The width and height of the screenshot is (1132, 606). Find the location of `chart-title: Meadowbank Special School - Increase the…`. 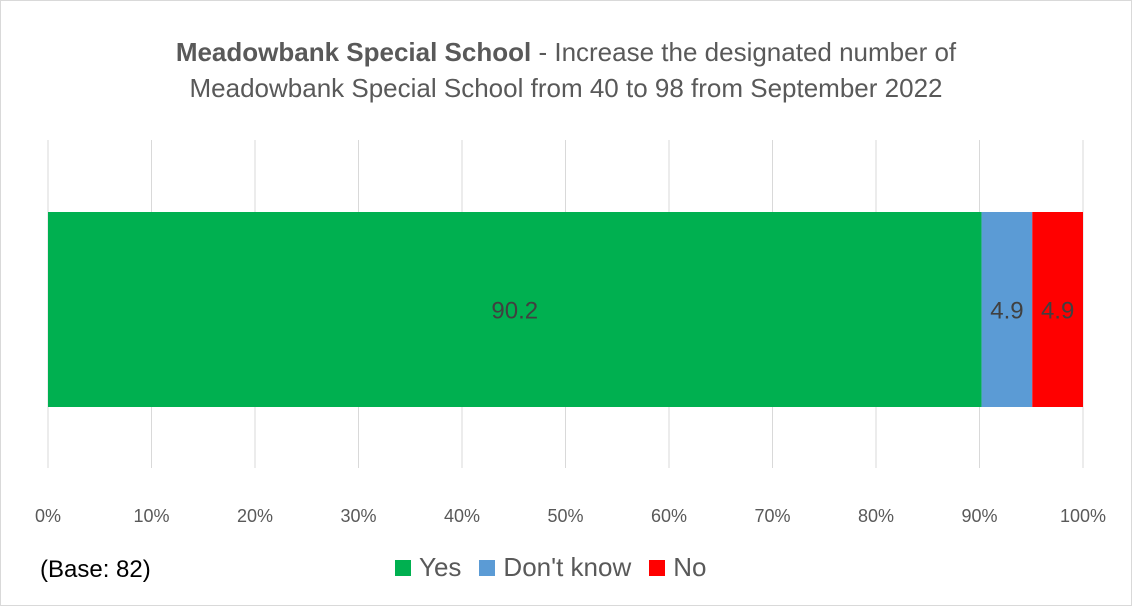

chart-title: Meadowbank Special School - Increase the… is located at coordinates (566, 70).